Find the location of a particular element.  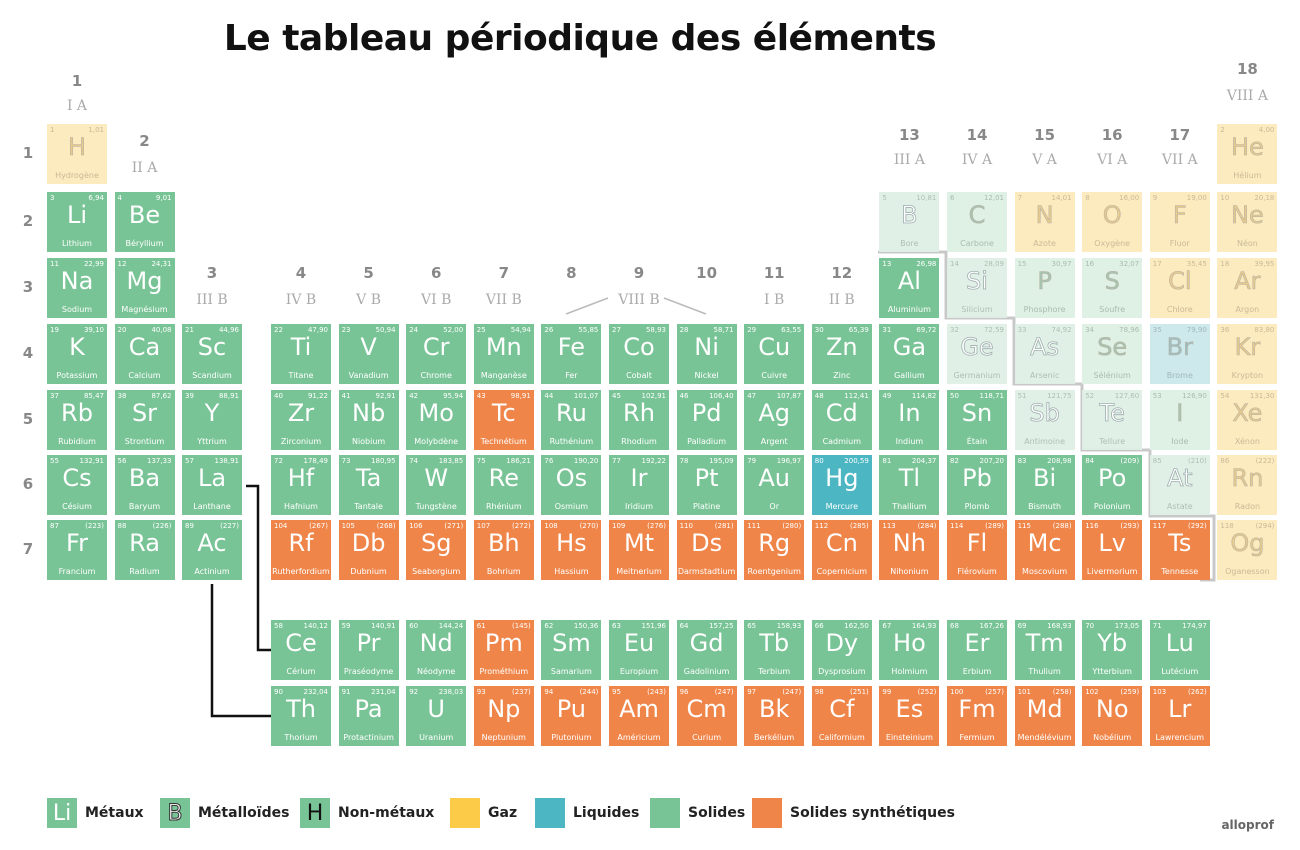

group-roman-2: II A is located at coordinates (144, 168).